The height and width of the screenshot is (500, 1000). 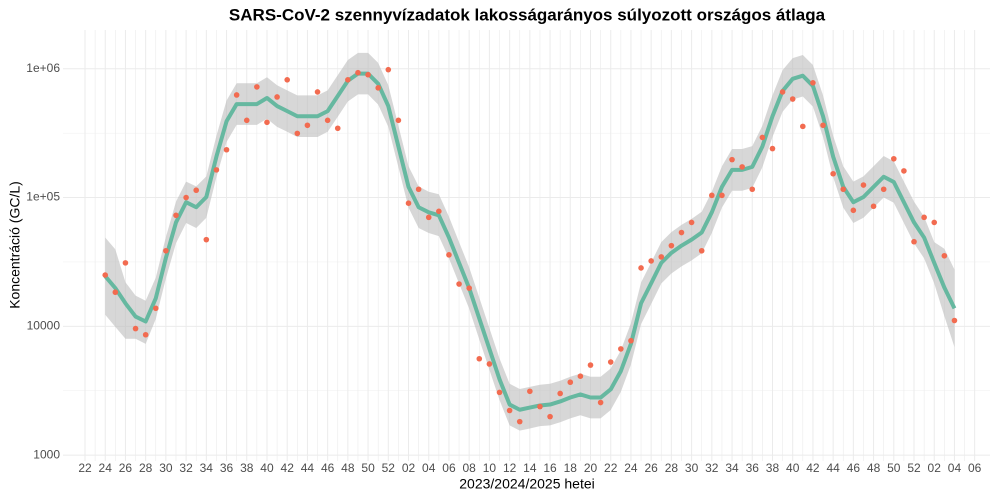 I want to click on x-tick-label: 36, so click(x=227, y=468).